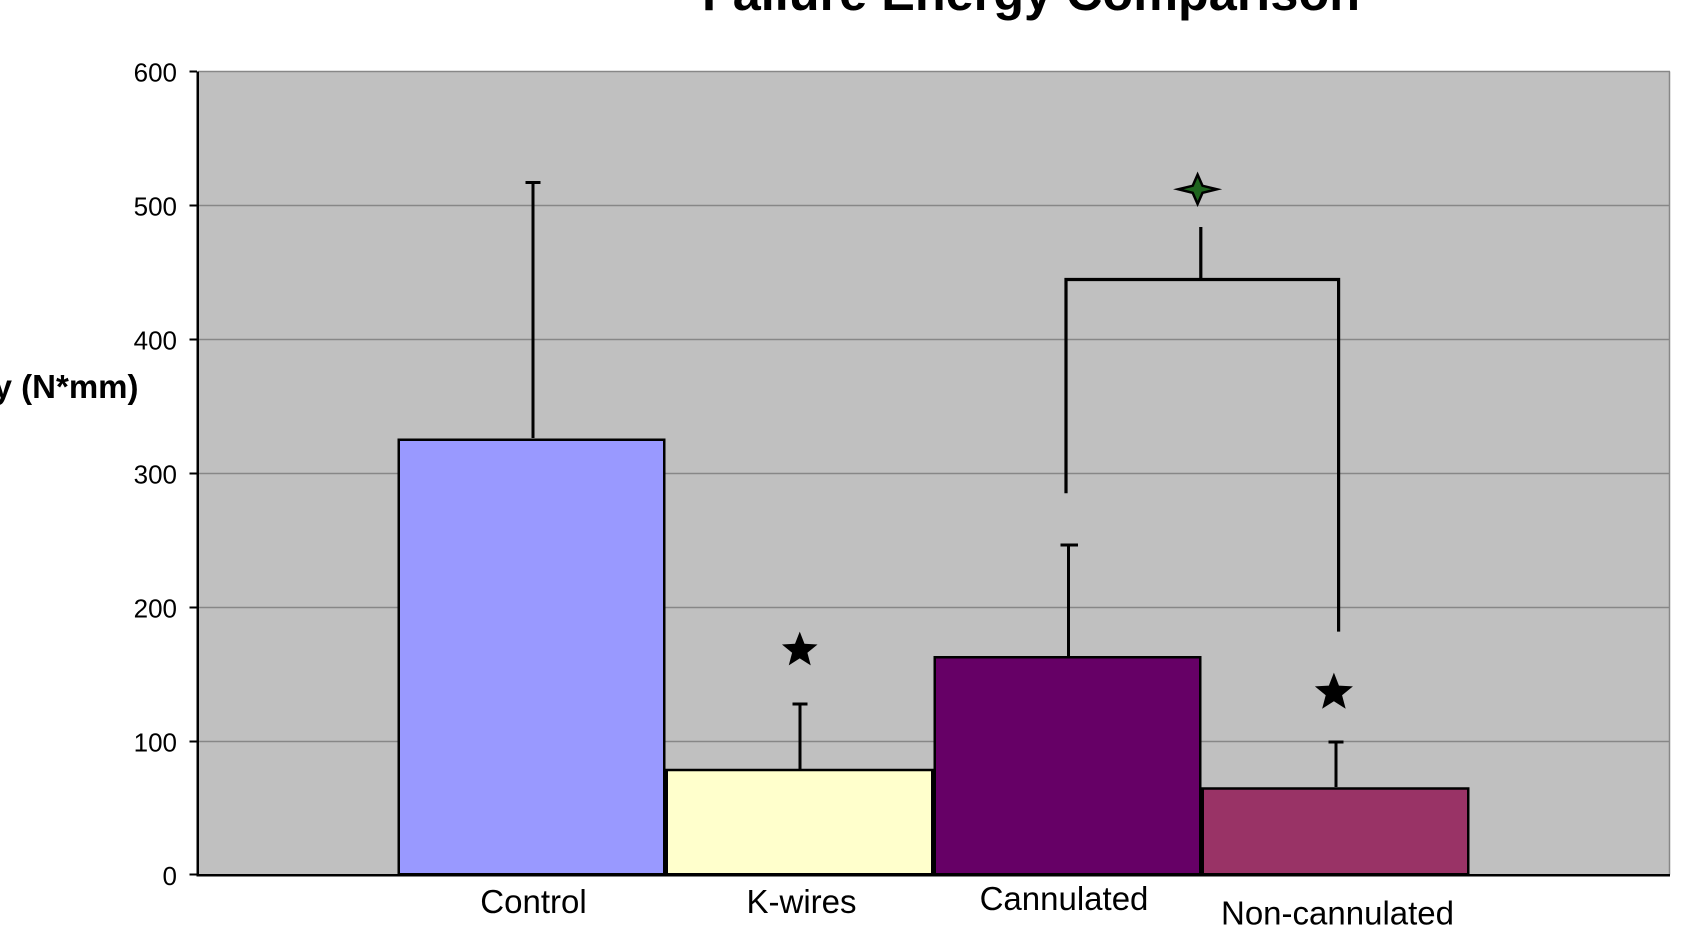 The image size is (1690, 932). Describe the element at coordinates (69, 386) in the screenshot. I see `svg-text: Failure Energy (N*mm)` at that location.